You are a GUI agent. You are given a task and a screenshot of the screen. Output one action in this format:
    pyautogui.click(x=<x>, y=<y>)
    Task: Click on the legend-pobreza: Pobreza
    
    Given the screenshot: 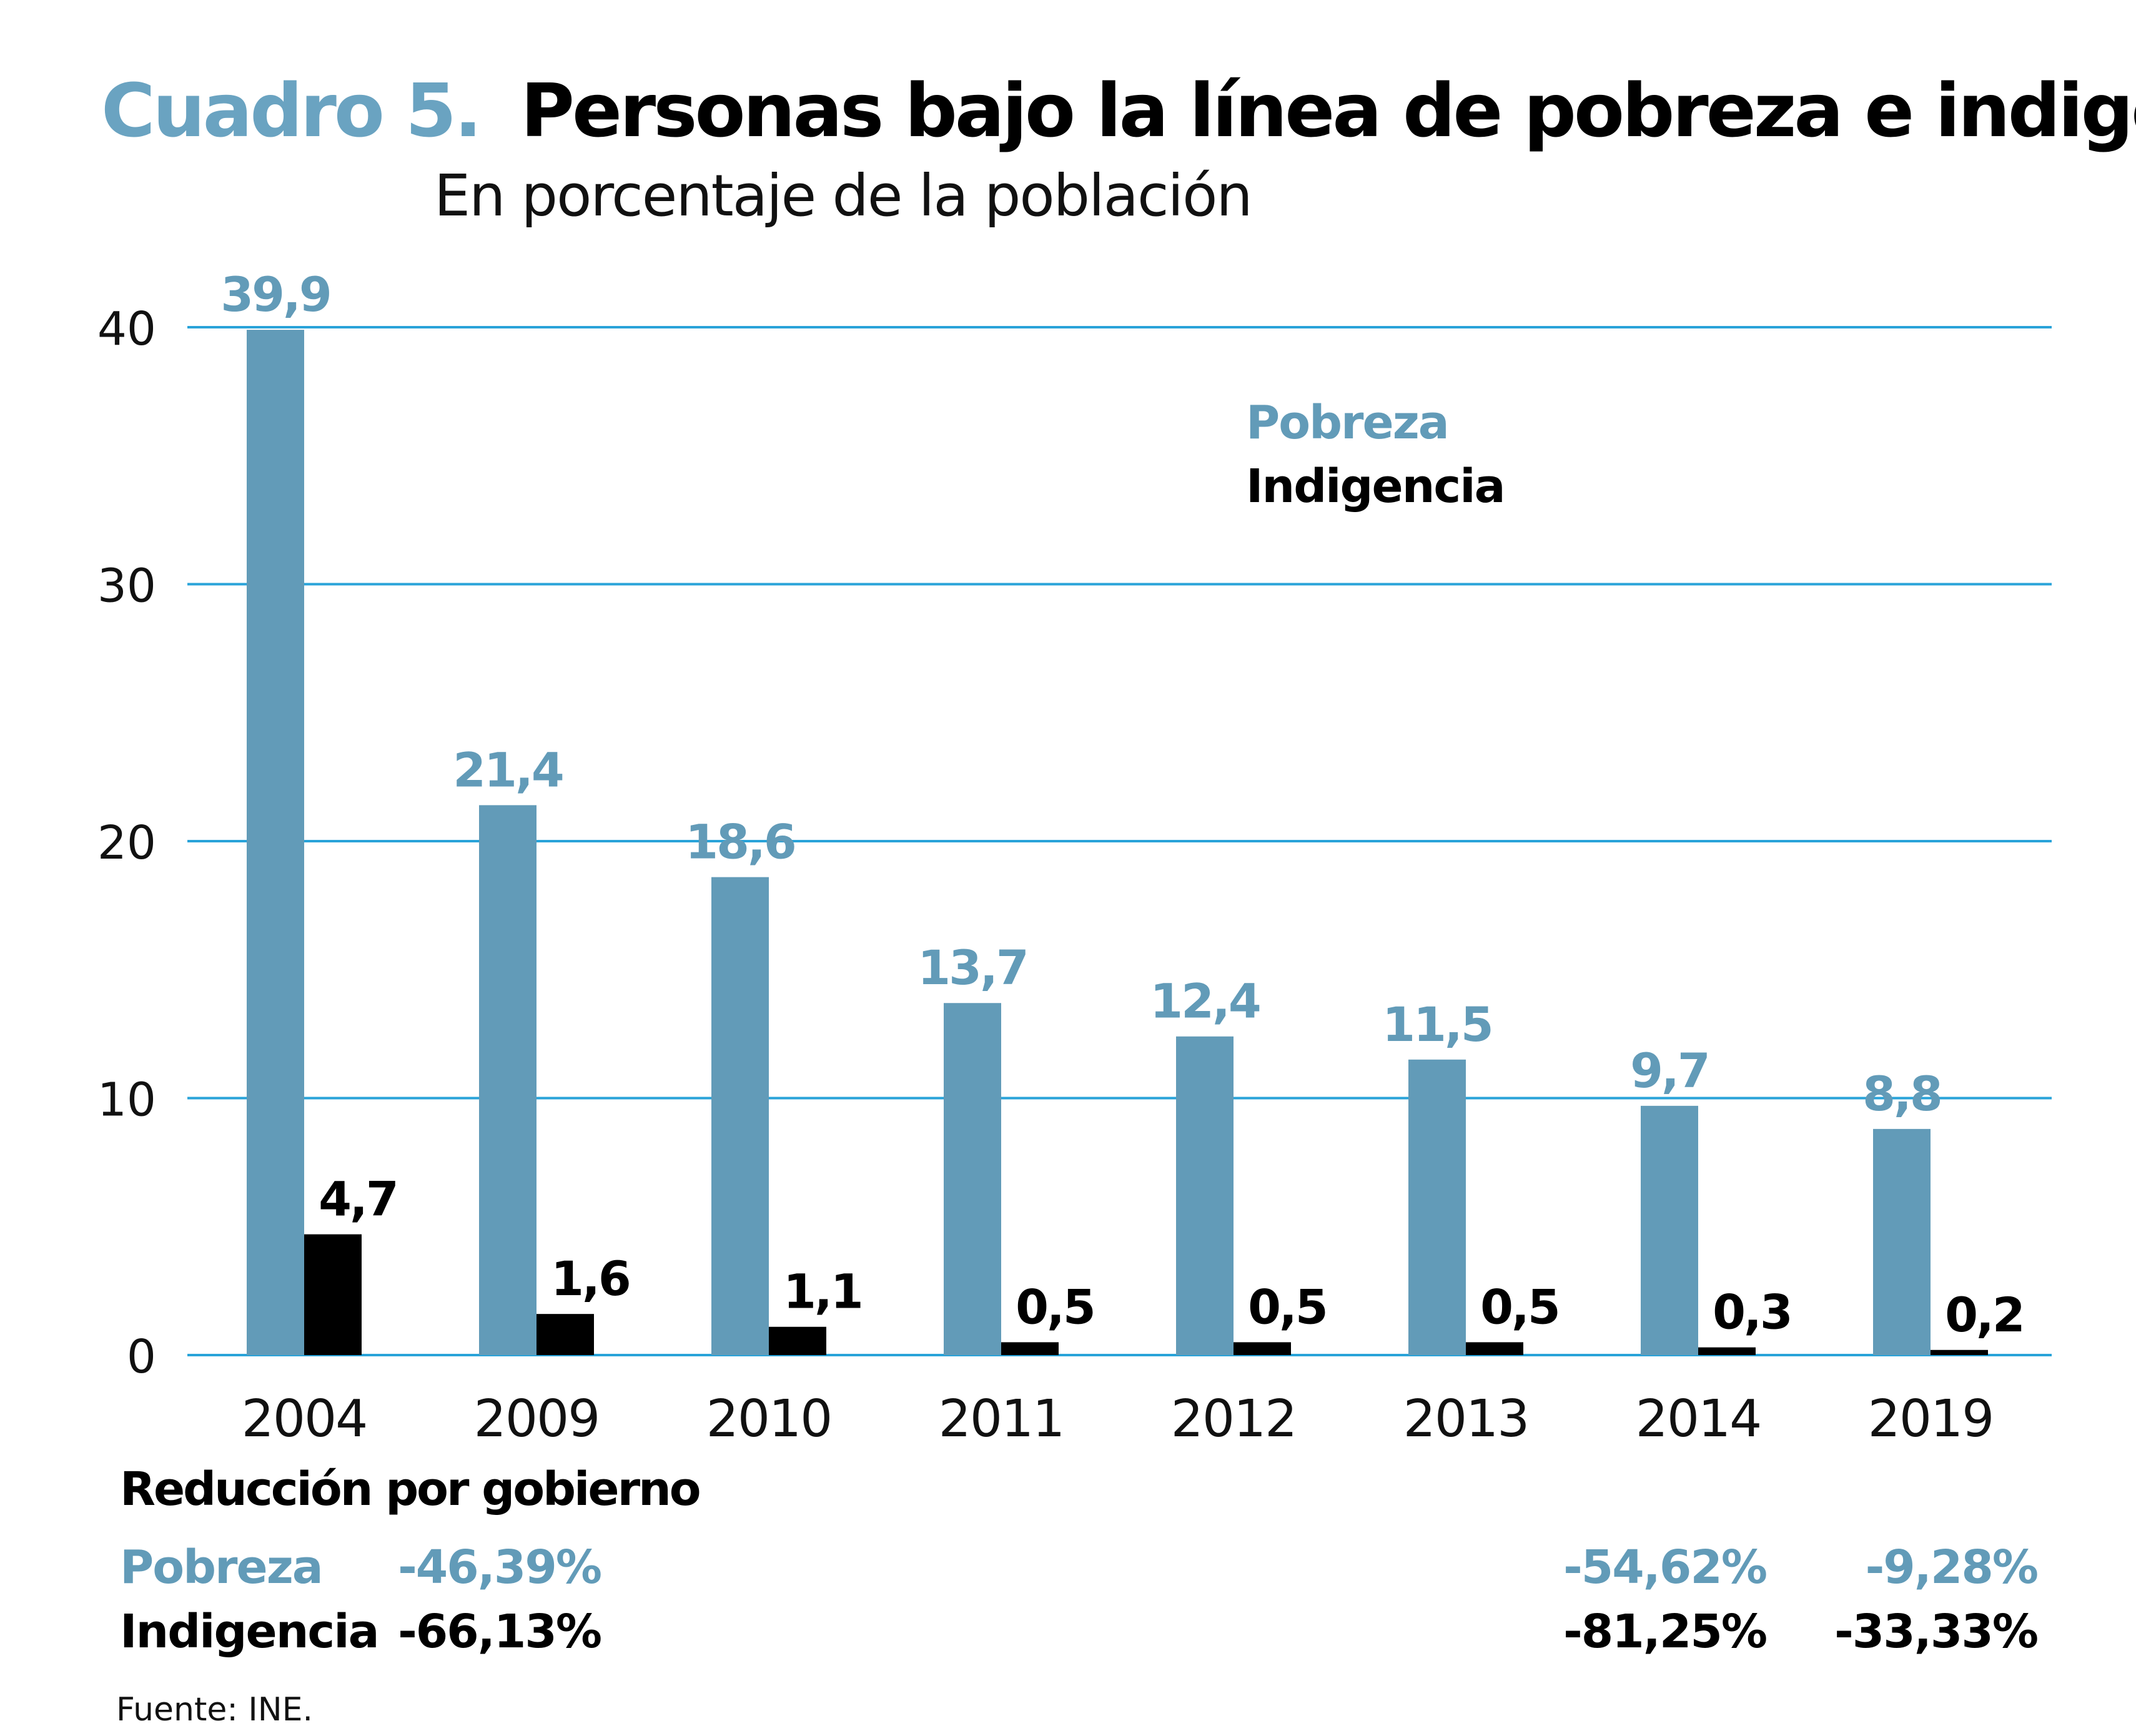 What is the action you would take?
    pyautogui.click(x=1347, y=423)
    